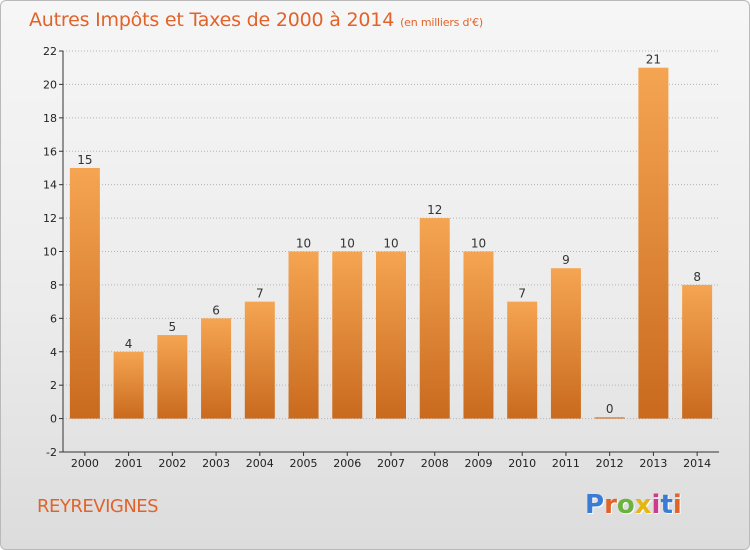 The width and height of the screenshot is (750, 550). I want to click on x-tick-label: 2011, so click(566, 463).